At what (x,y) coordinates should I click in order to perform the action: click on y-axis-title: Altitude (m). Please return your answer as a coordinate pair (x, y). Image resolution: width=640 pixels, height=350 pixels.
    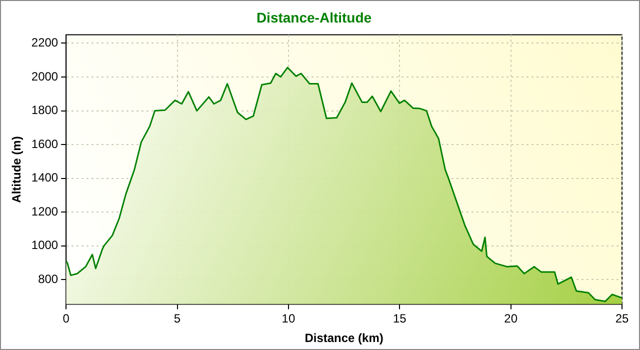
    Looking at the image, I should click on (17, 169).